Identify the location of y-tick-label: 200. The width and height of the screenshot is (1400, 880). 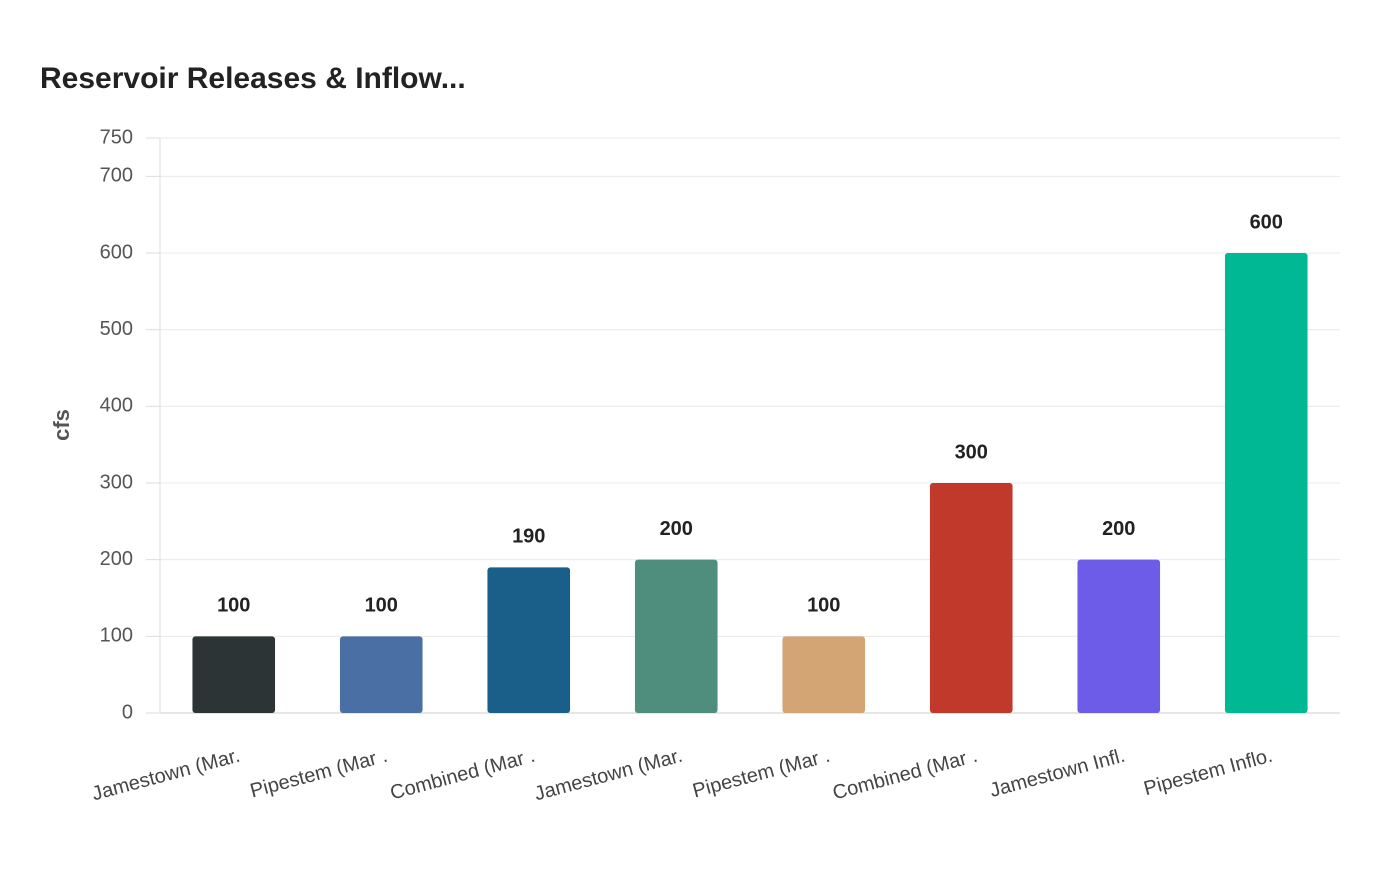
(116, 559).